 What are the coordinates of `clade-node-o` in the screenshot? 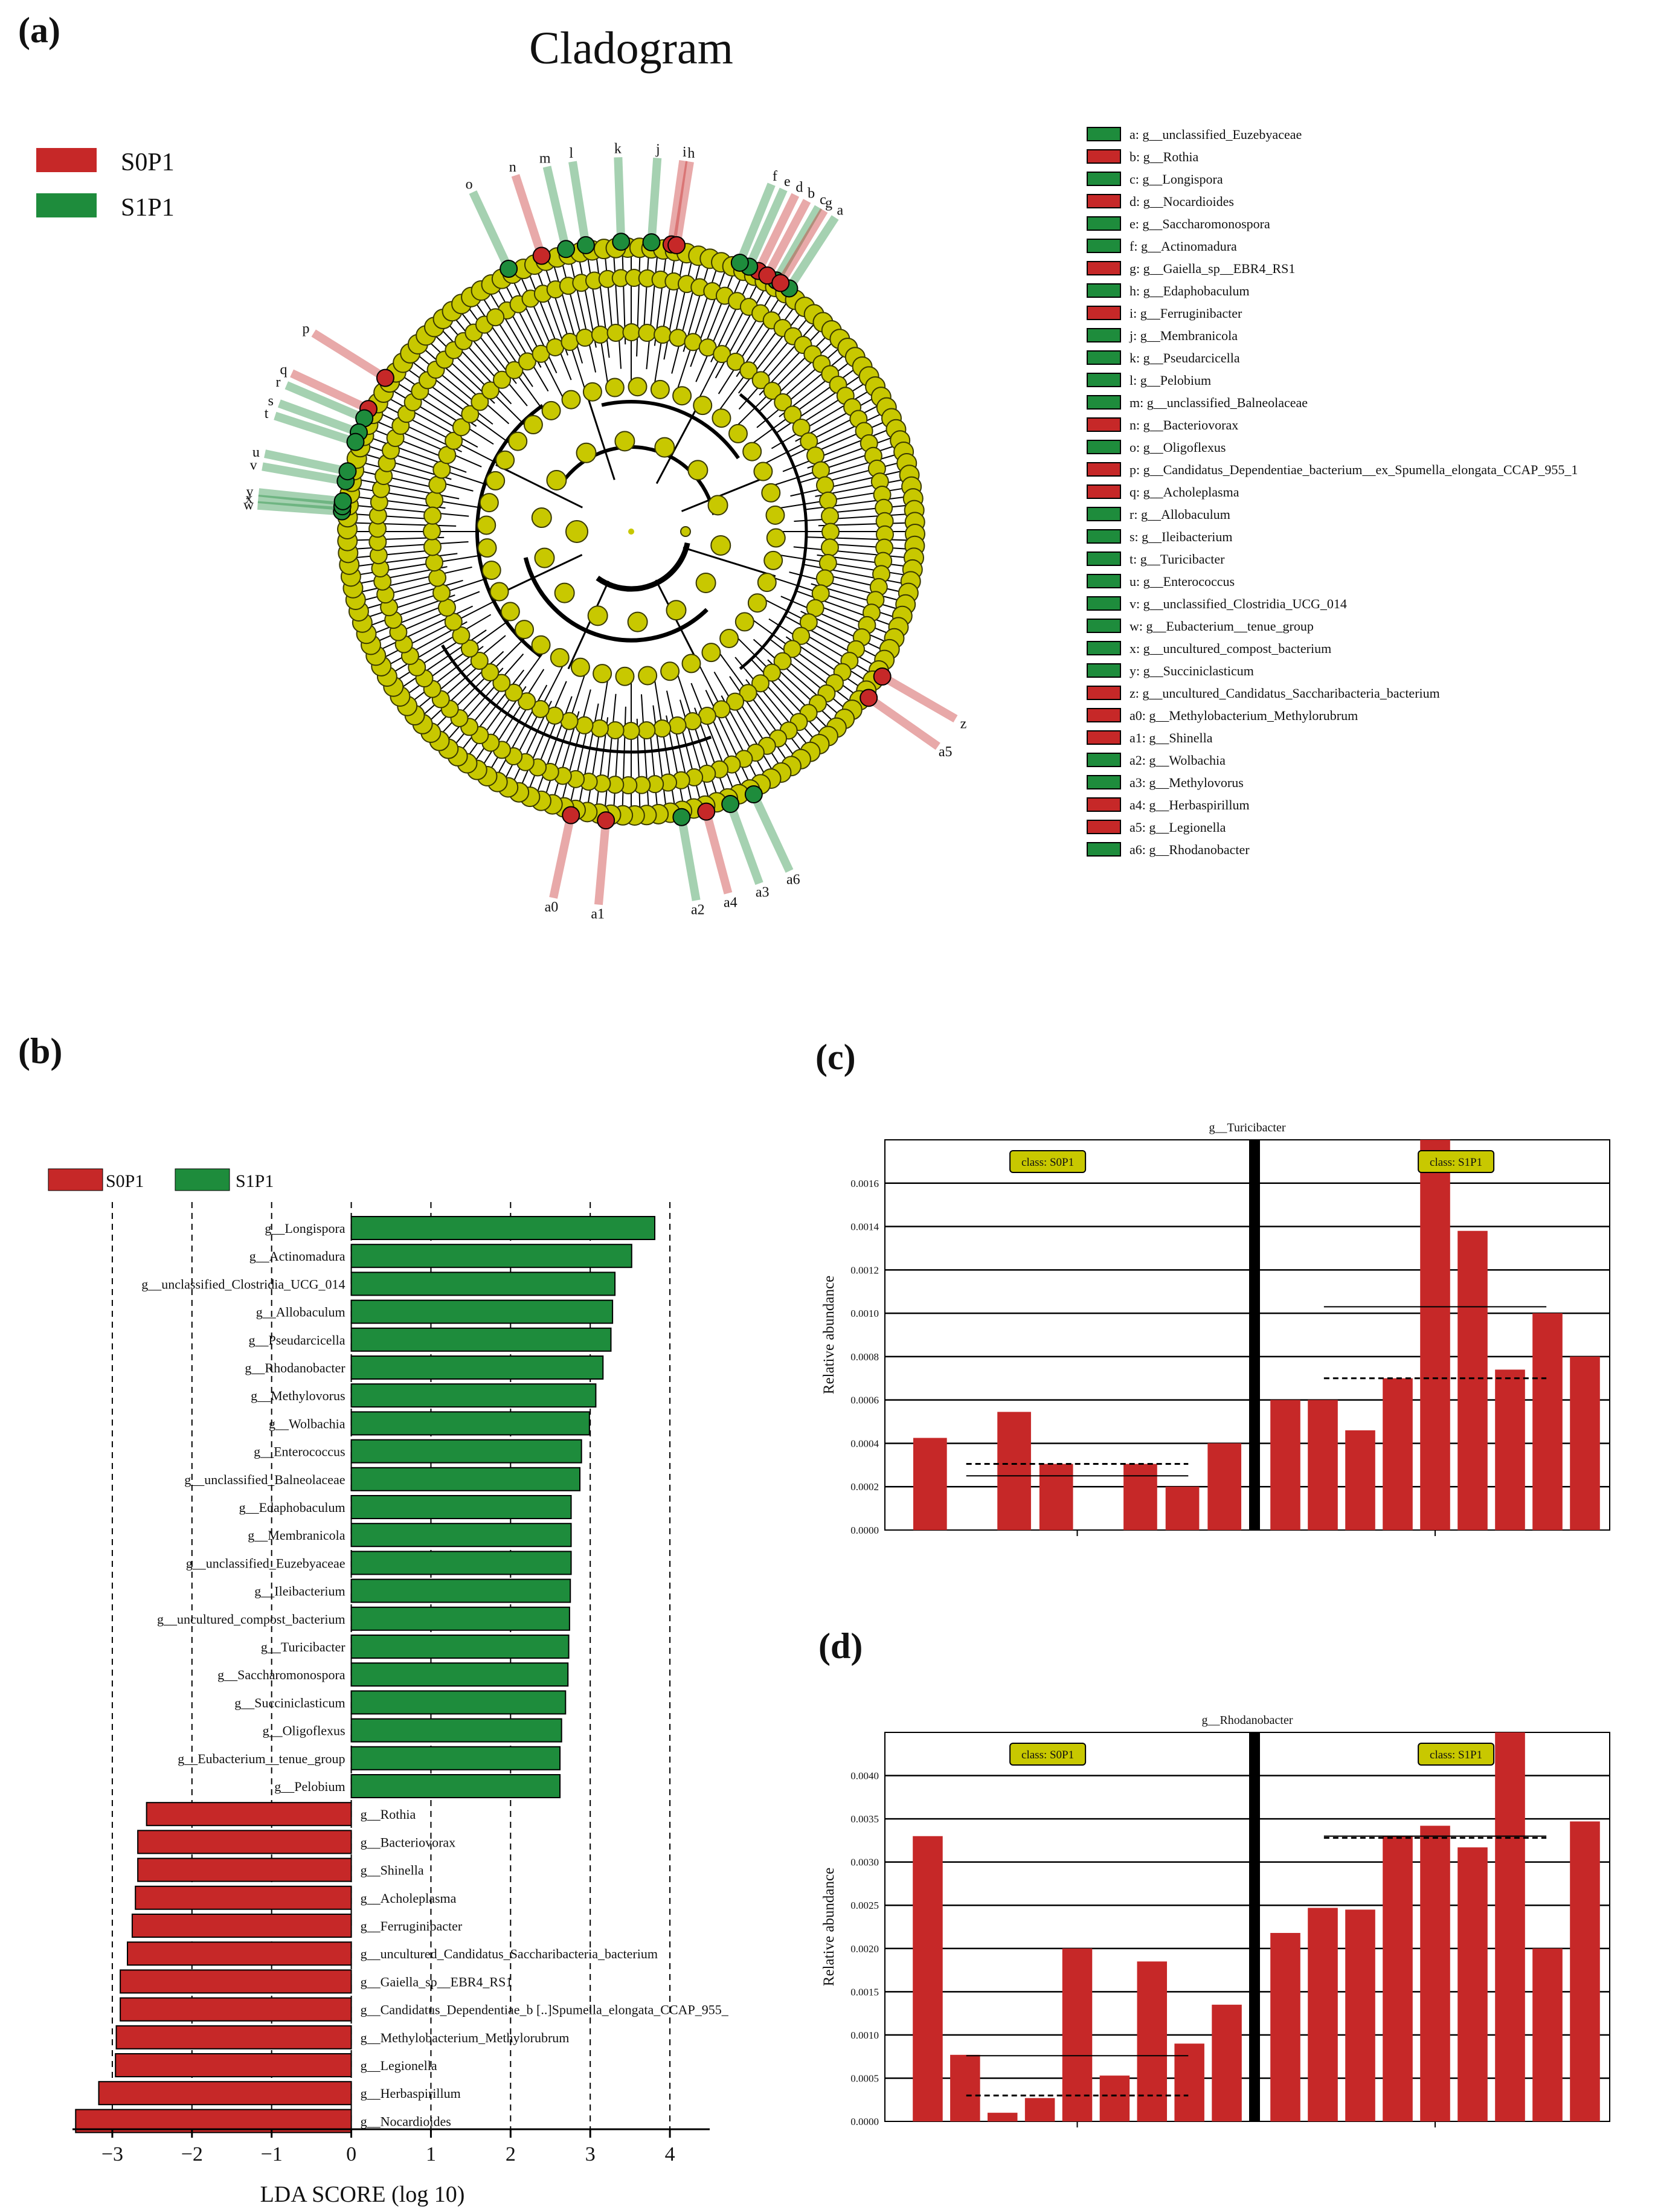 It's located at (509, 268).